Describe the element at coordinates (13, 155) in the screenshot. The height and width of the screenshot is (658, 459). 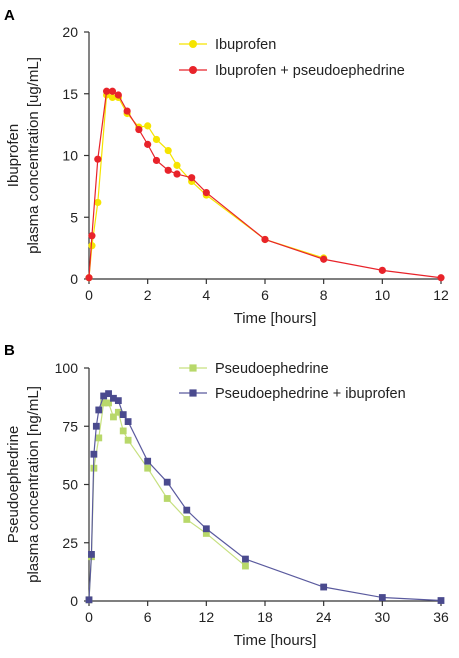
I see `y-axis-title-line: Ibuprofen` at that location.